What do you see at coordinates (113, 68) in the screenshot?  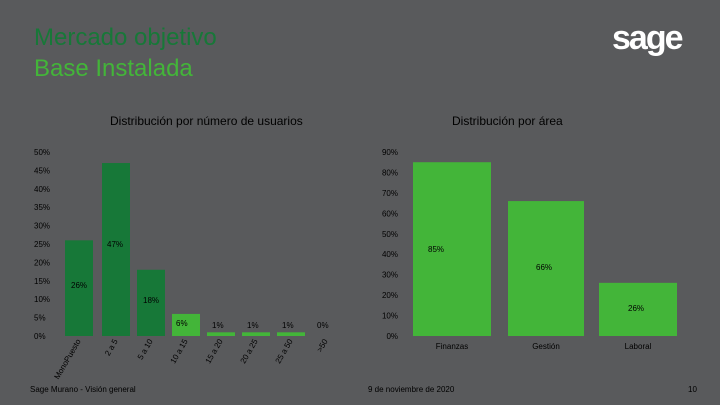 I see `slide-title-line2: Base Instalada` at bounding box center [113, 68].